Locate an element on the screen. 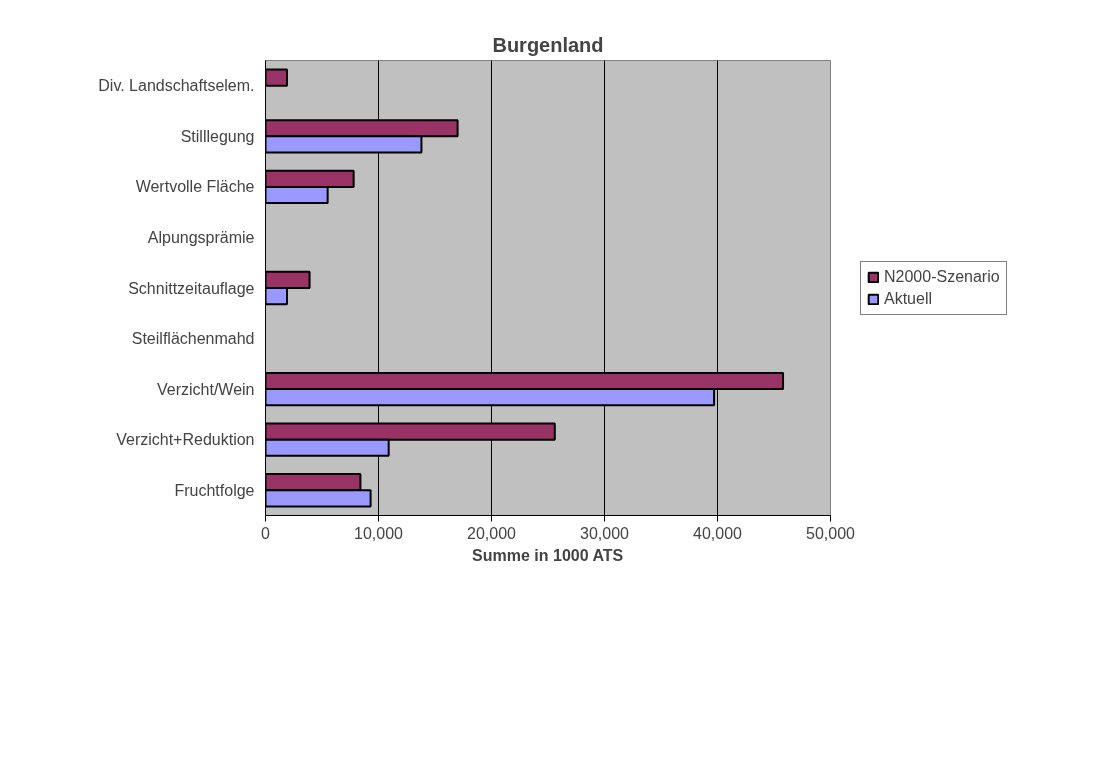 This screenshot has width=1101, height=783. legend-label: Aktuell is located at coordinates (908, 298).